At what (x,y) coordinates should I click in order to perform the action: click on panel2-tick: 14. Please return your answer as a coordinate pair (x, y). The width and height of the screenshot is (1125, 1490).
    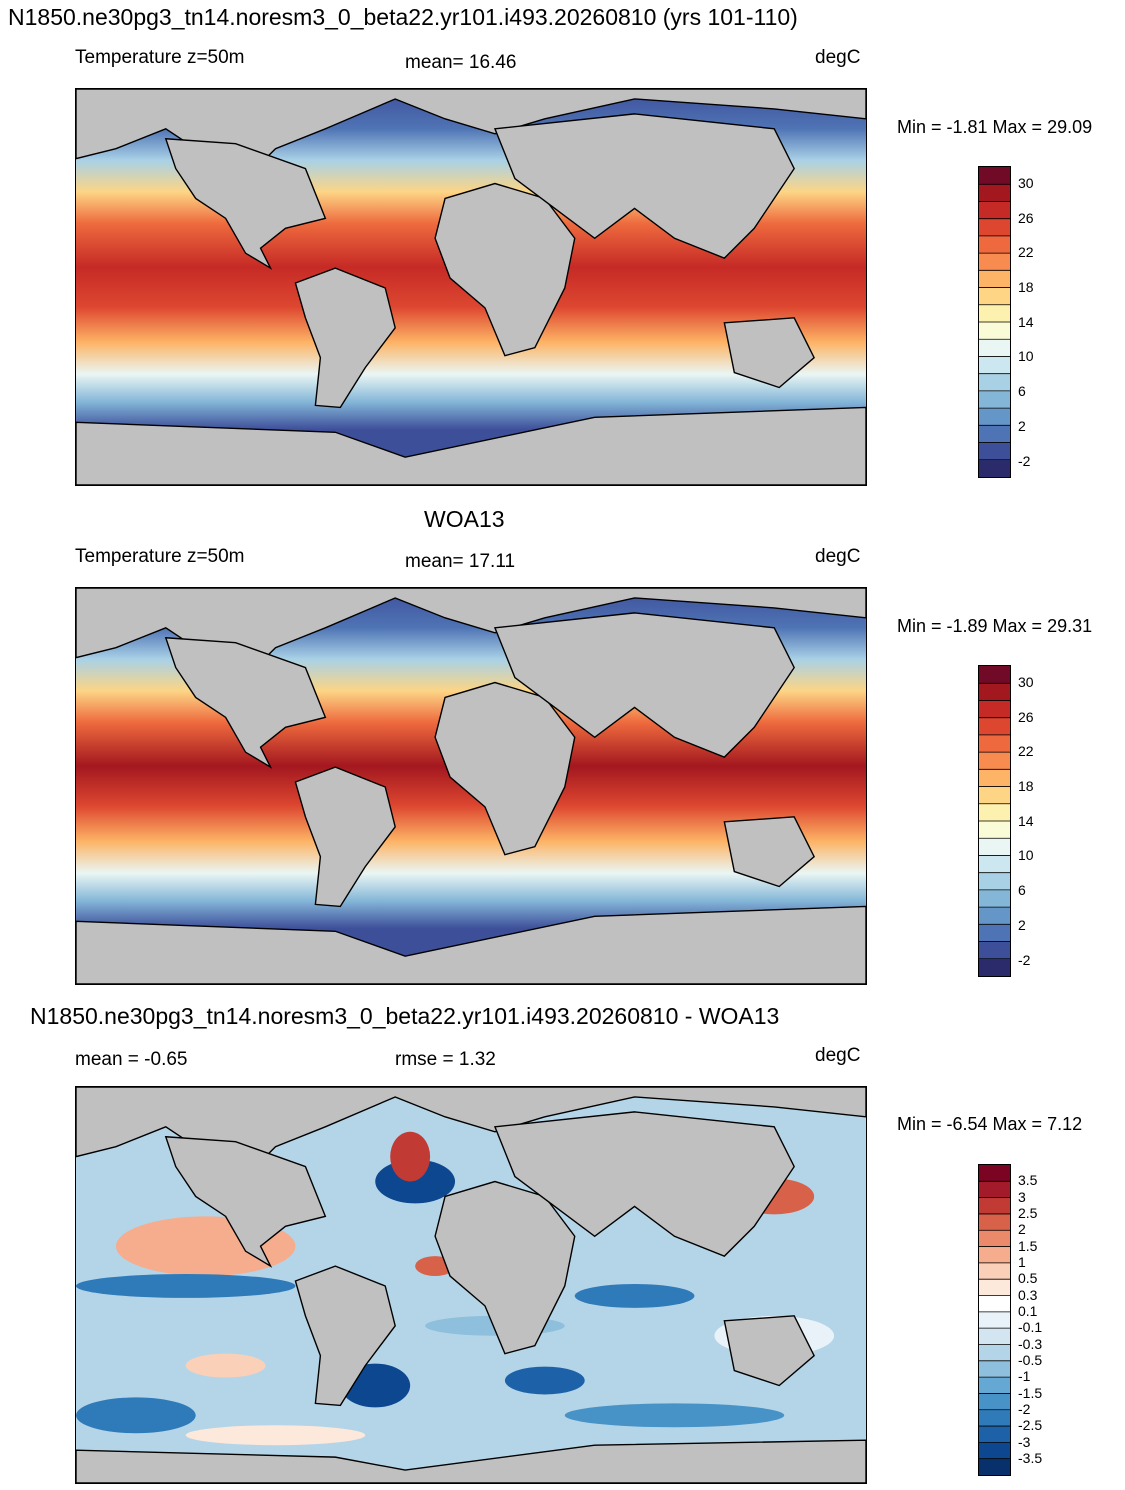
    Looking at the image, I should click on (1026, 821).